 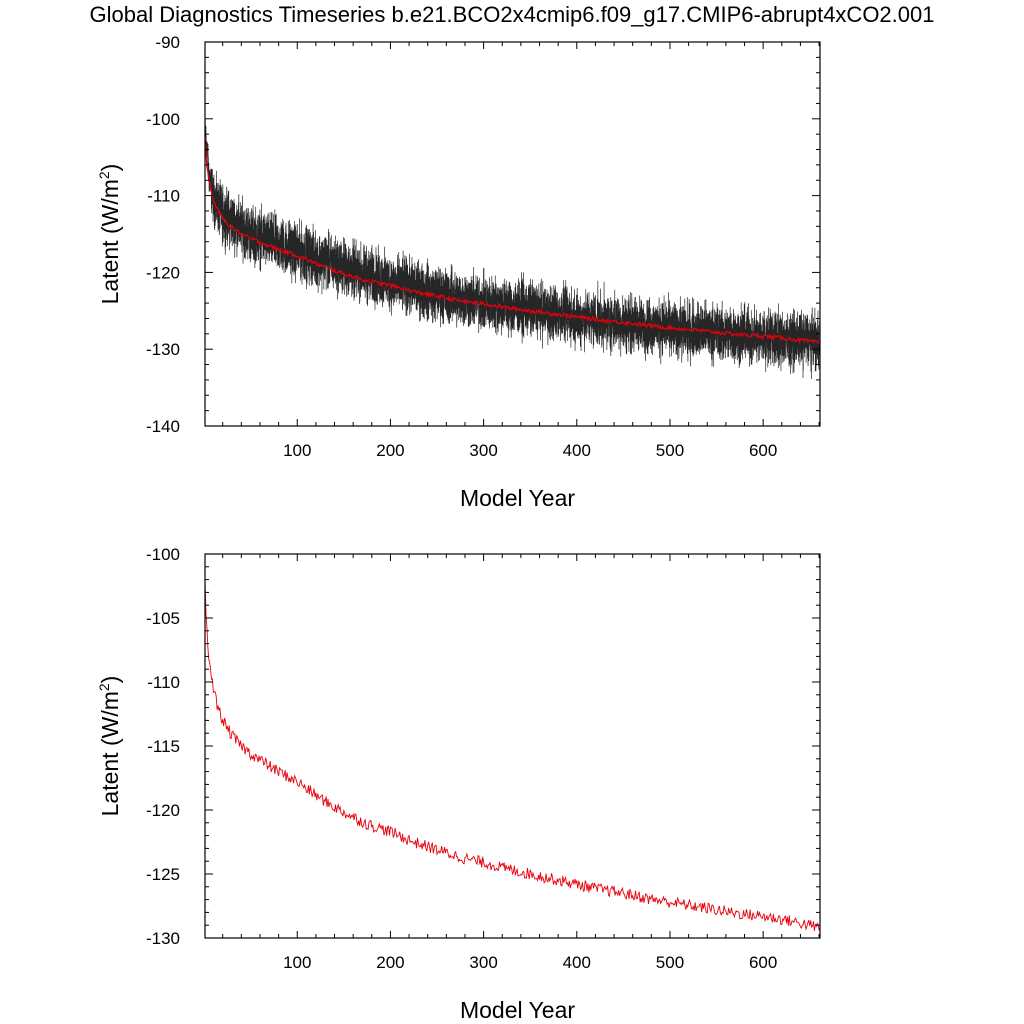 I want to click on series-annual-mean-line, so click(x=512, y=239).